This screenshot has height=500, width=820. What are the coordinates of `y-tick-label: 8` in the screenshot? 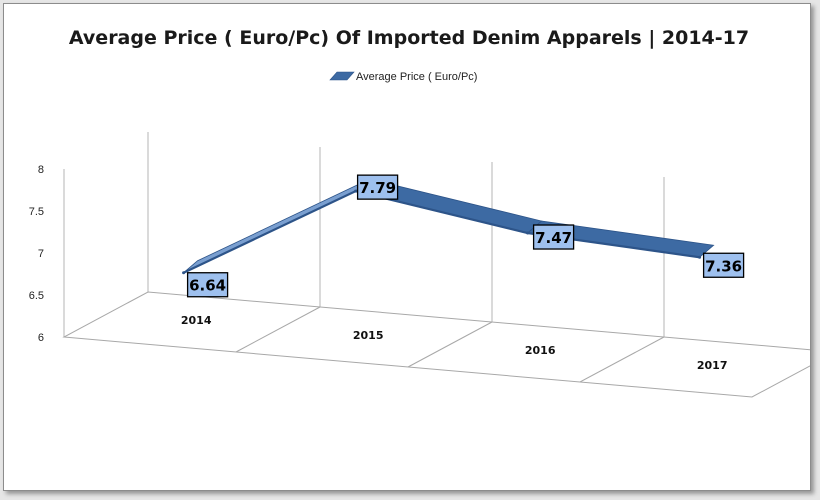 It's located at (41, 170).